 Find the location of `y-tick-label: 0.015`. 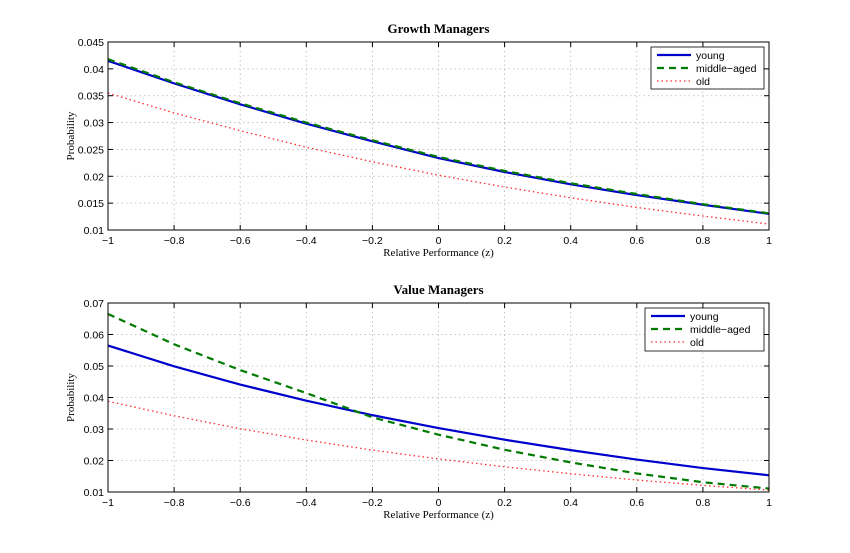

y-tick-label: 0.015 is located at coordinates (91, 204).